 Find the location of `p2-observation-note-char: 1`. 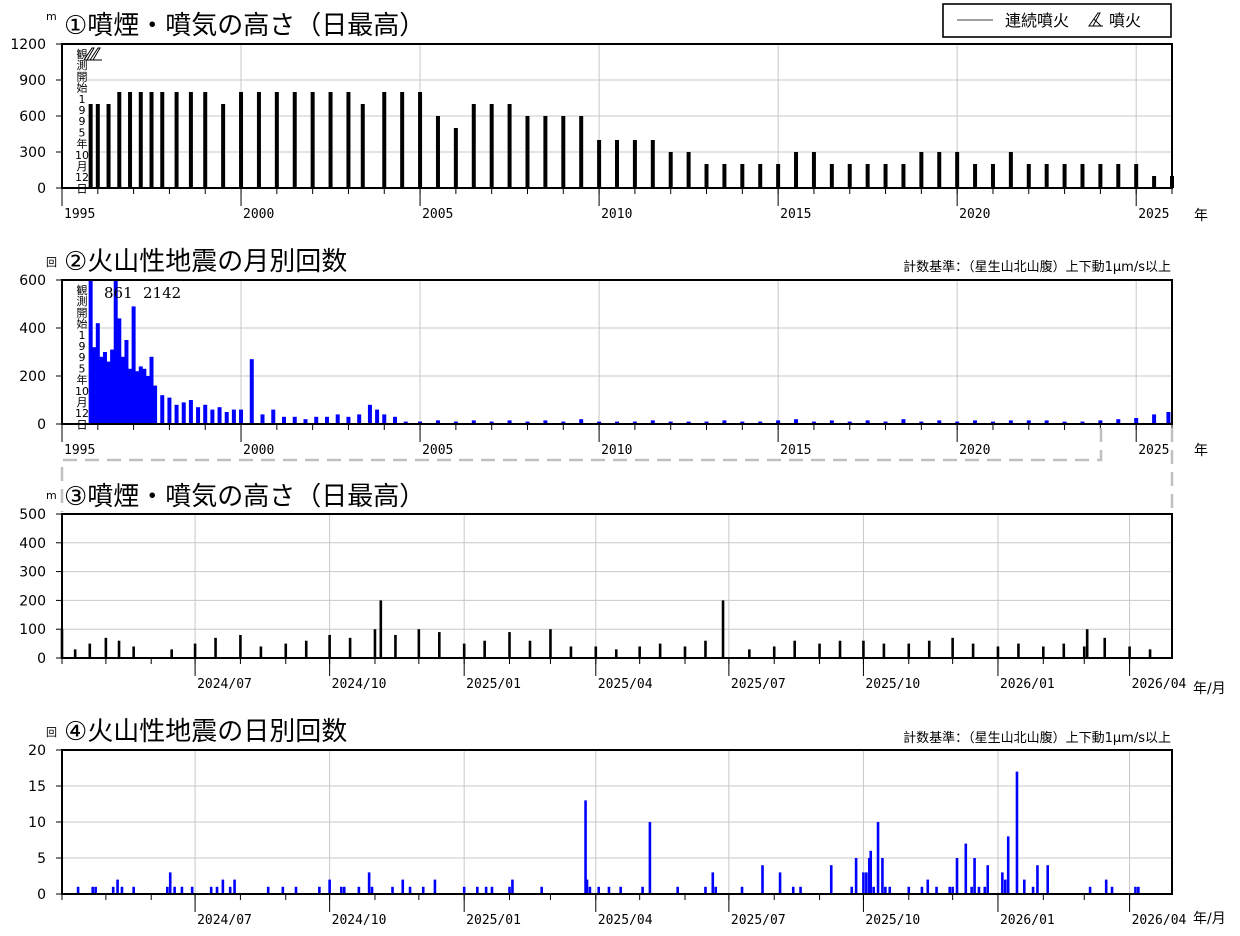

p2-observation-note-char: 1 is located at coordinates (82, 335).